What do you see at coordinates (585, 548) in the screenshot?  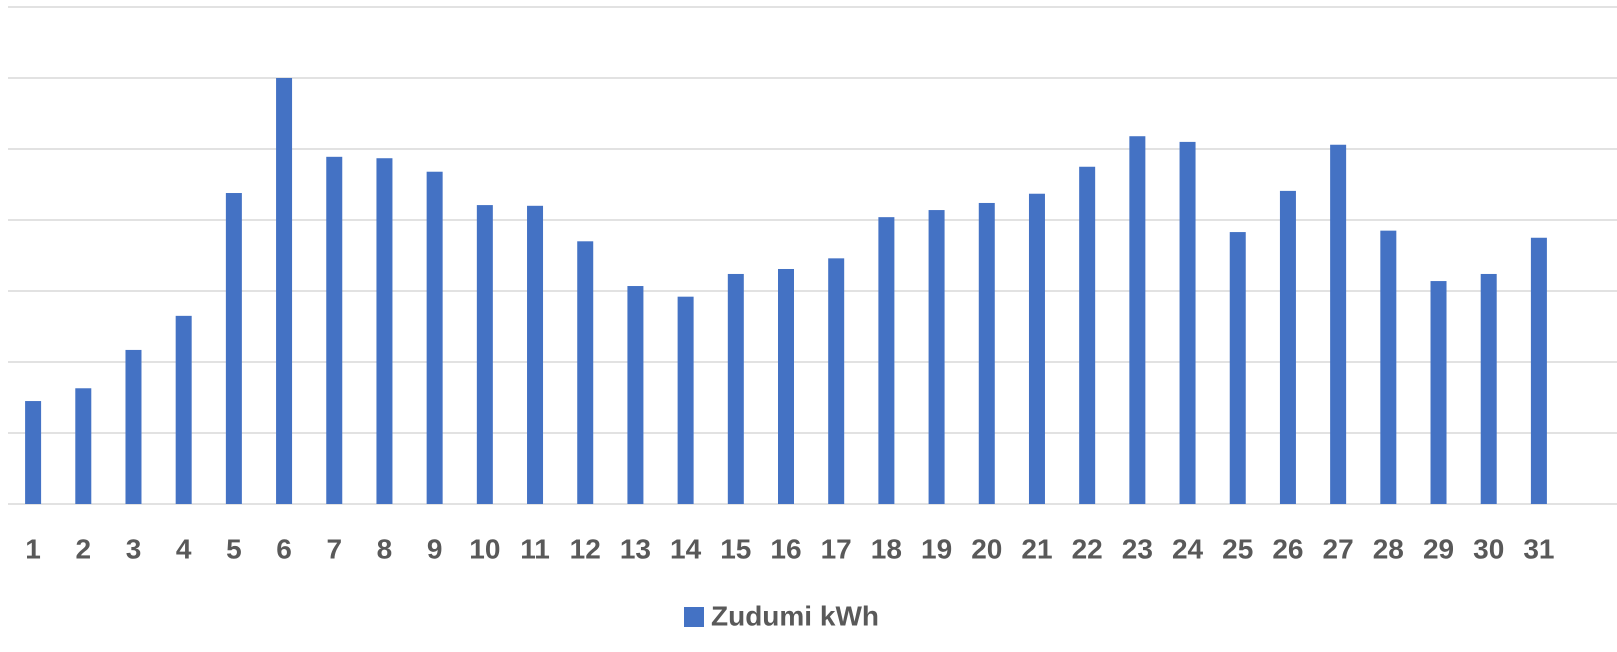 I see `x-tick-label: 12` at bounding box center [585, 548].